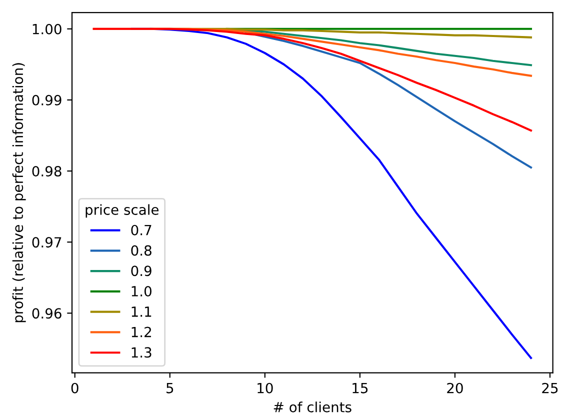 This screenshot has height=418, width=567. I want to click on legend-label: 1.0, so click(142, 291).